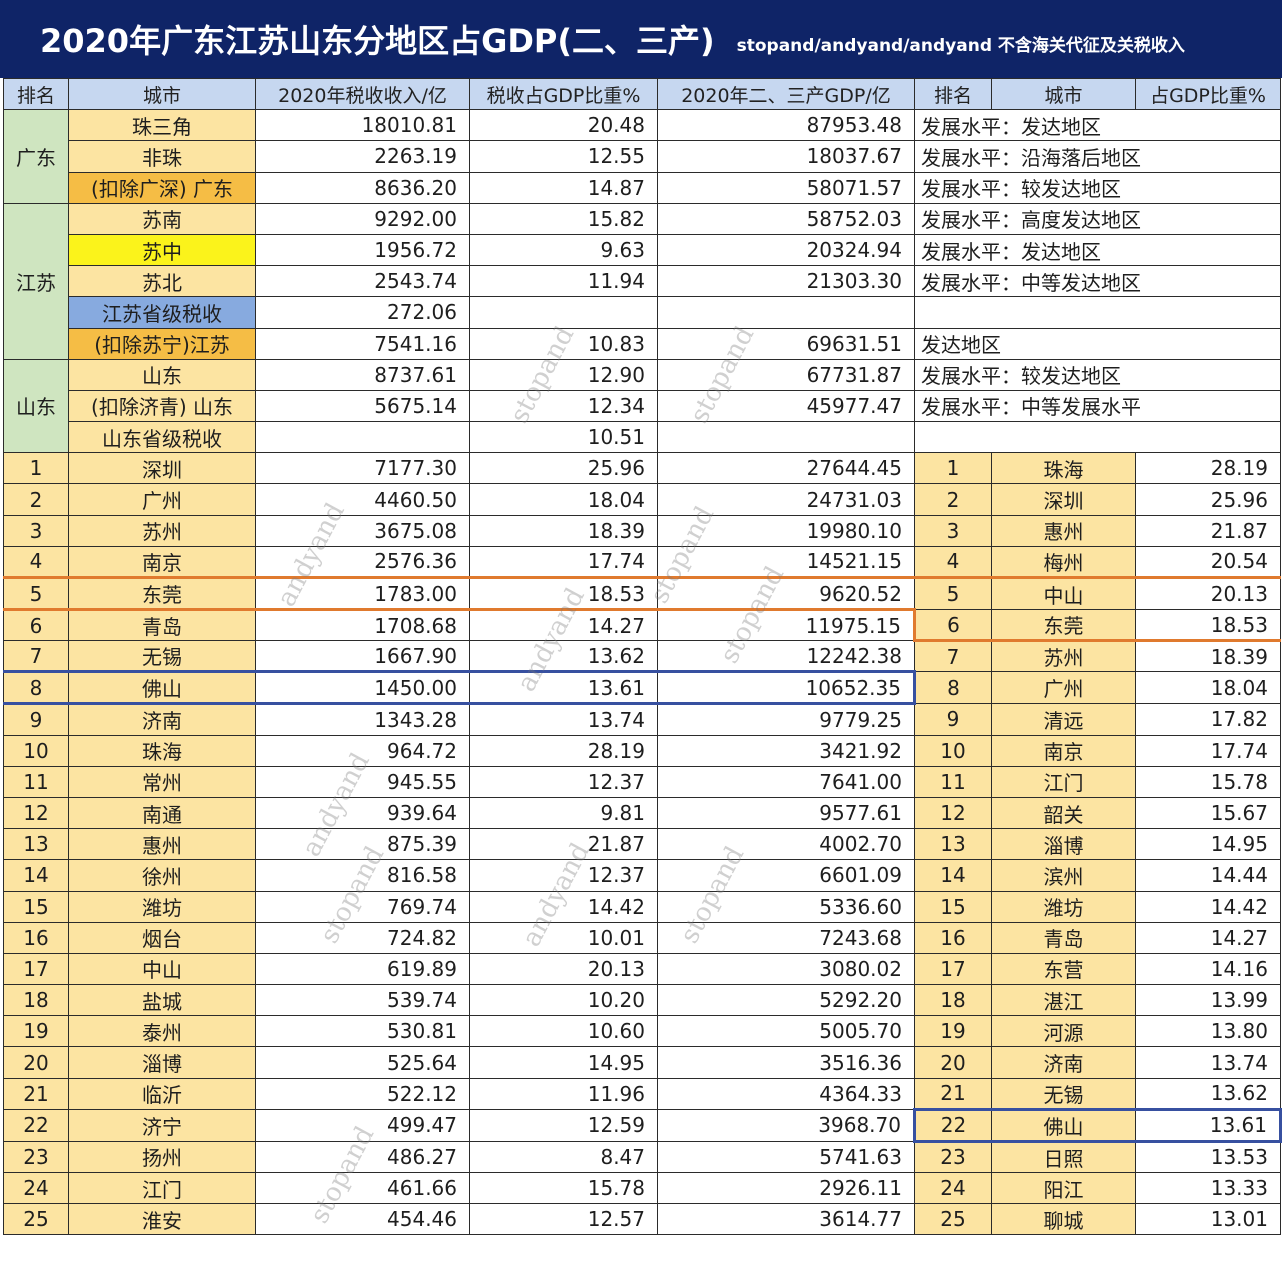 The height and width of the screenshot is (1280, 1282). Describe the element at coordinates (953, 844) in the screenshot. I see `right-rank-cell: 13` at that location.